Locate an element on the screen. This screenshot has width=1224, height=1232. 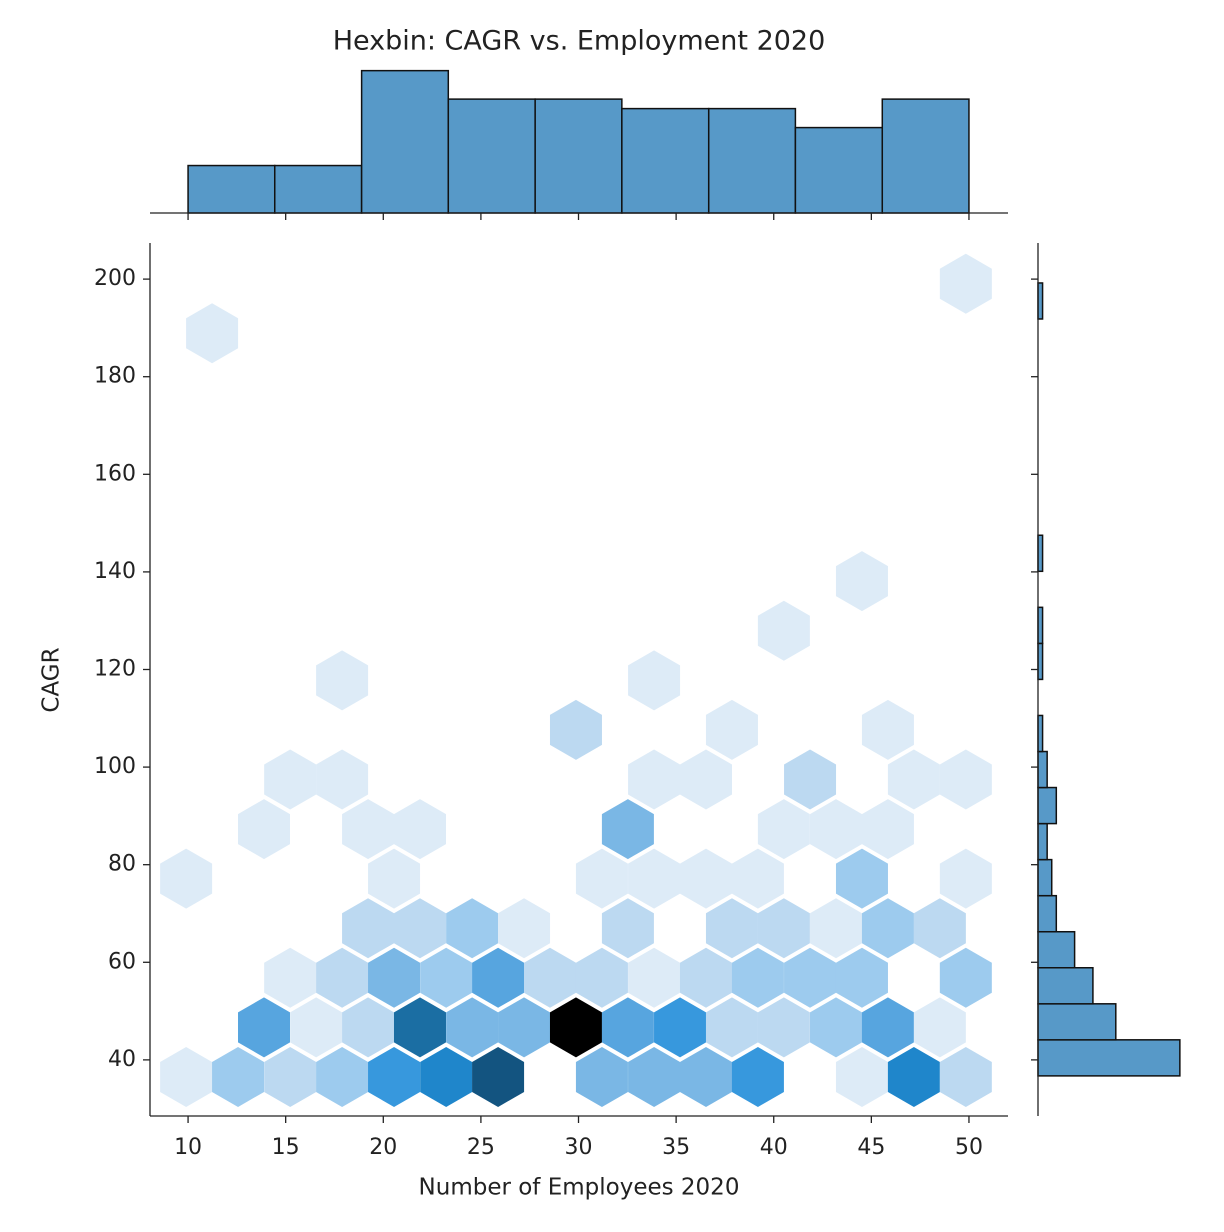
y-tick-label: 120 is located at coordinates (115, 668).